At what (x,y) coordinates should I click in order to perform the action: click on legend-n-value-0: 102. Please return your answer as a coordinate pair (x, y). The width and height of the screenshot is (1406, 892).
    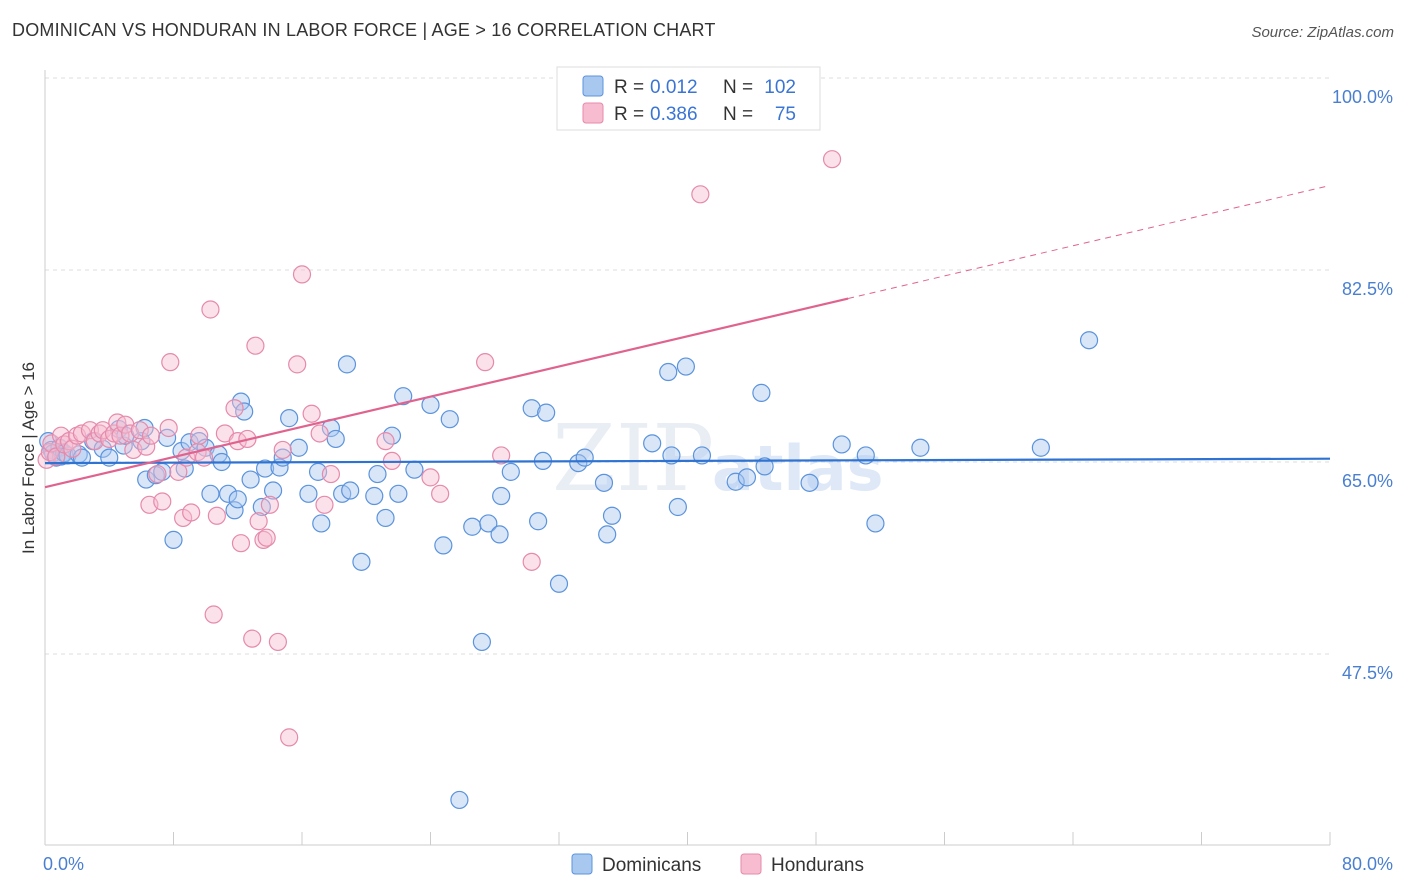
    Looking at the image, I should click on (780, 87).